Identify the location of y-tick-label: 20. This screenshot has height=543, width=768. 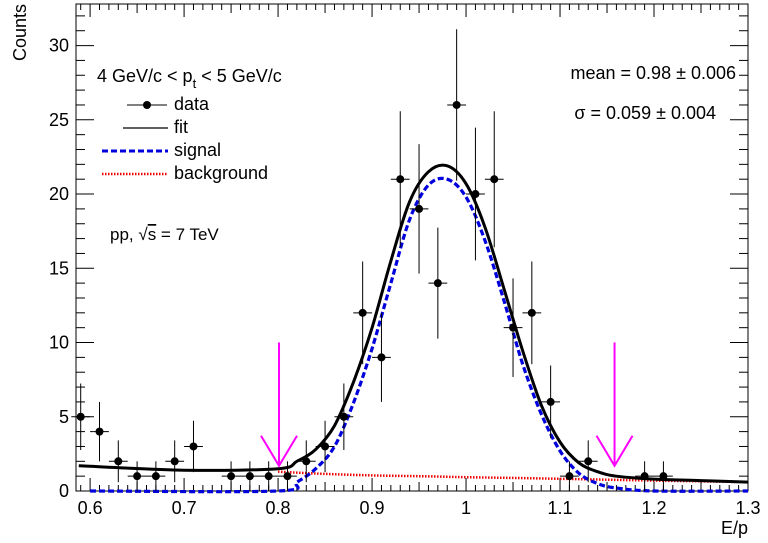
(59, 194).